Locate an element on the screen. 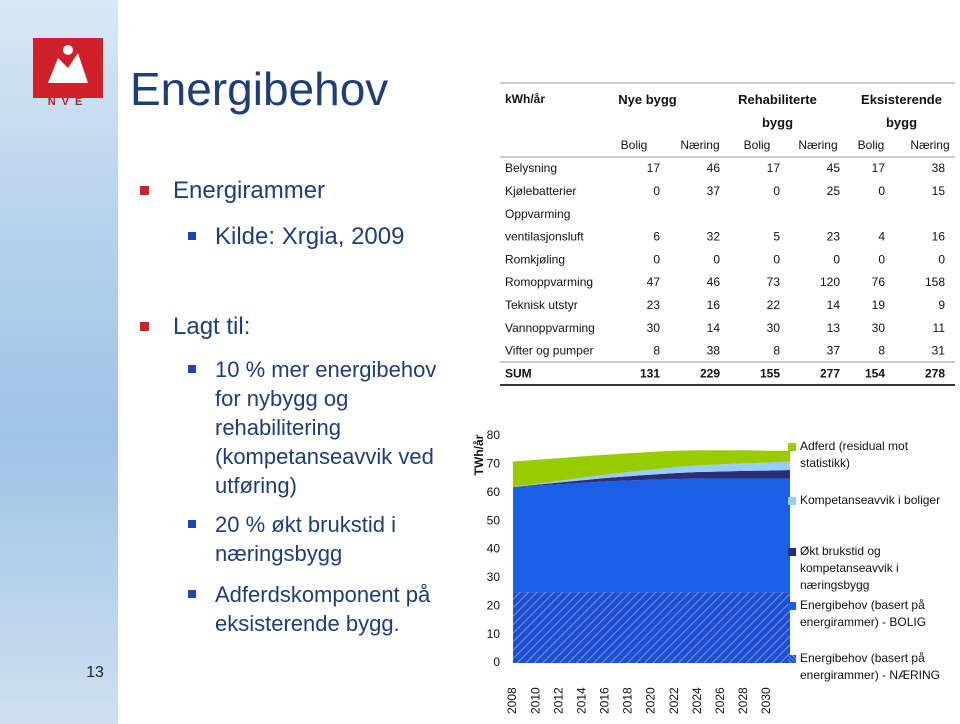  table-cell: 73 is located at coordinates (774, 282).